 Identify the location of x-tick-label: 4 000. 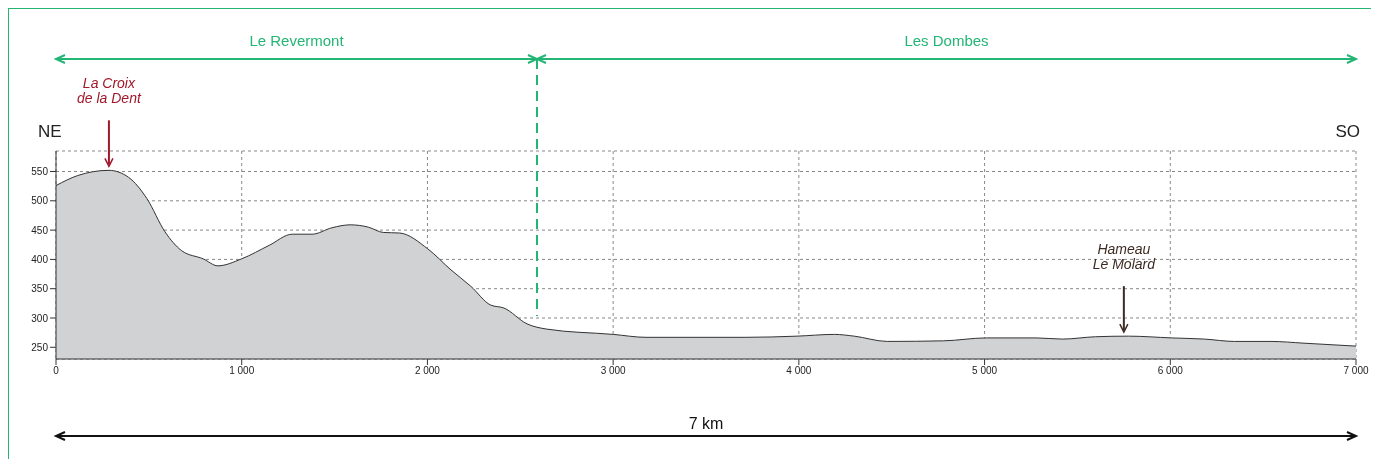
(799, 371).